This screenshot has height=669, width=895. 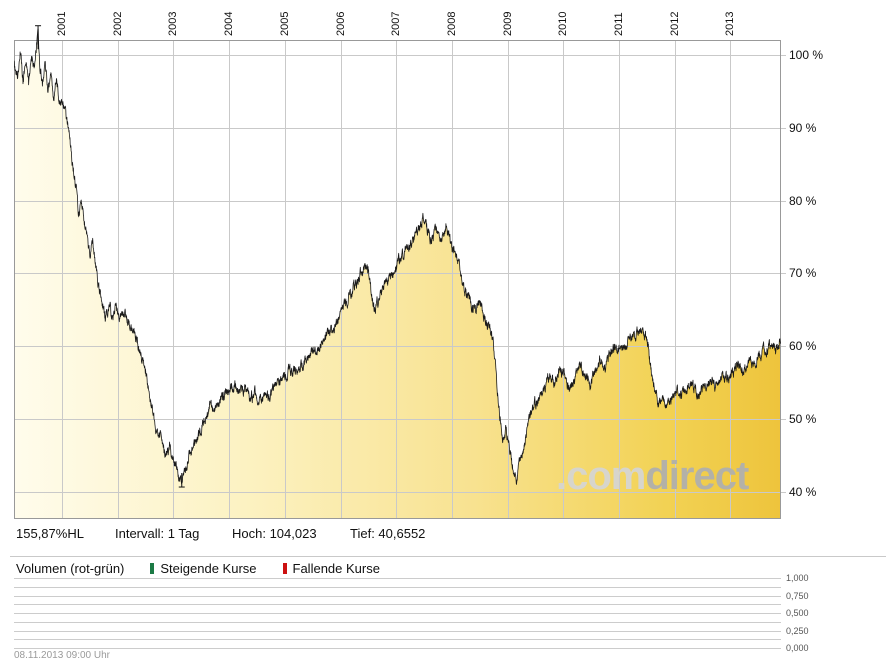 What do you see at coordinates (336, 568) in the screenshot?
I see `falling-legend-label: Fallende Kurse` at bounding box center [336, 568].